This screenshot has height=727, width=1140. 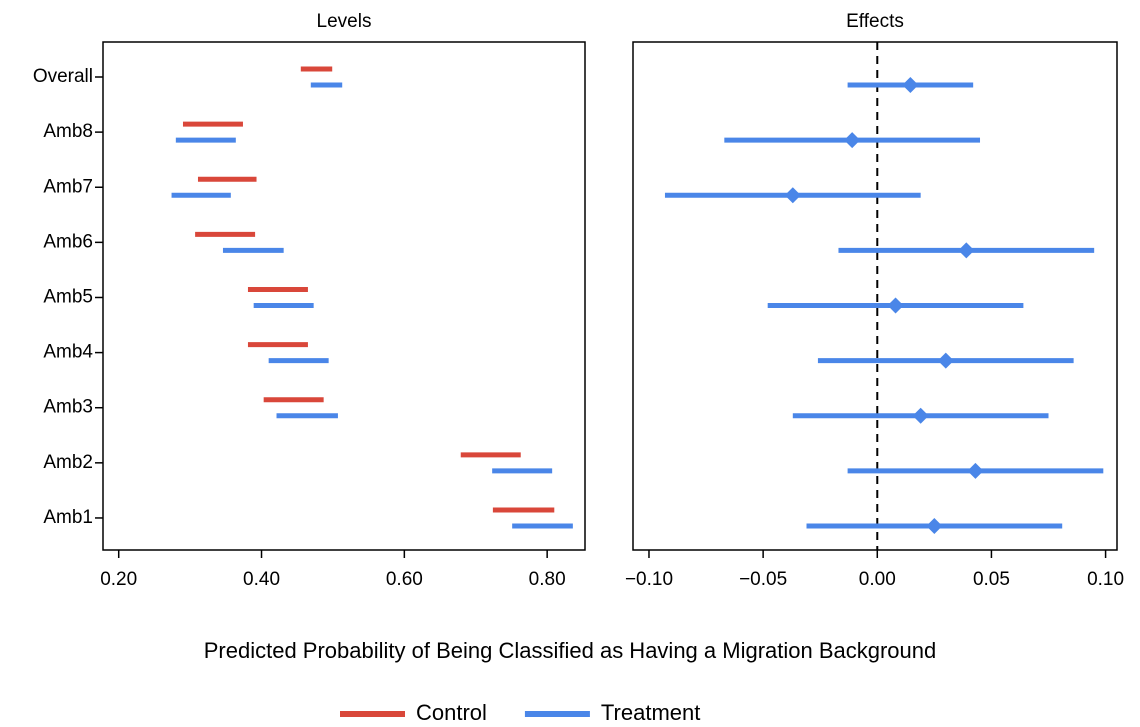 What do you see at coordinates (344, 21) in the screenshot?
I see `panel-title: Levels` at bounding box center [344, 21].